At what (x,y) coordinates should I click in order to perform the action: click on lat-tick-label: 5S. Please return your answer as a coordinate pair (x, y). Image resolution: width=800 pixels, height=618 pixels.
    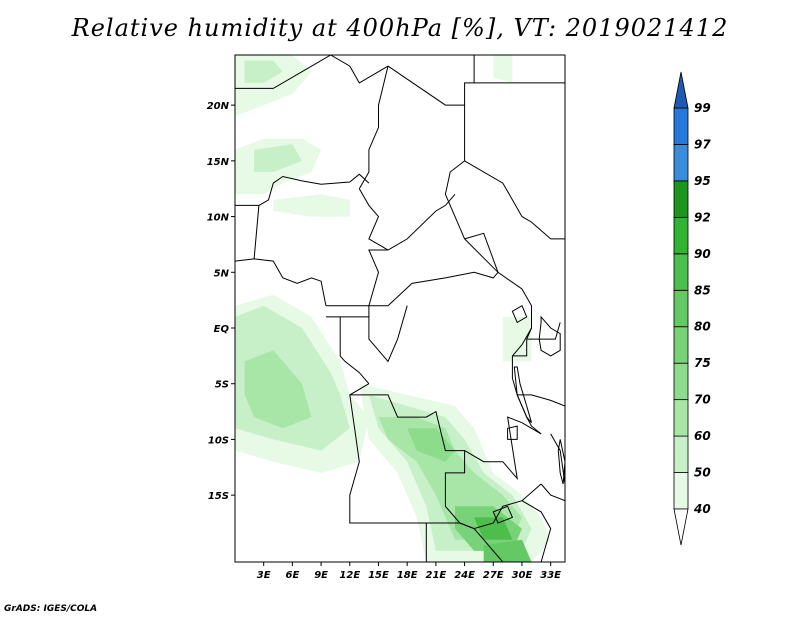
    Looking at the image, I should click on (222, 385).